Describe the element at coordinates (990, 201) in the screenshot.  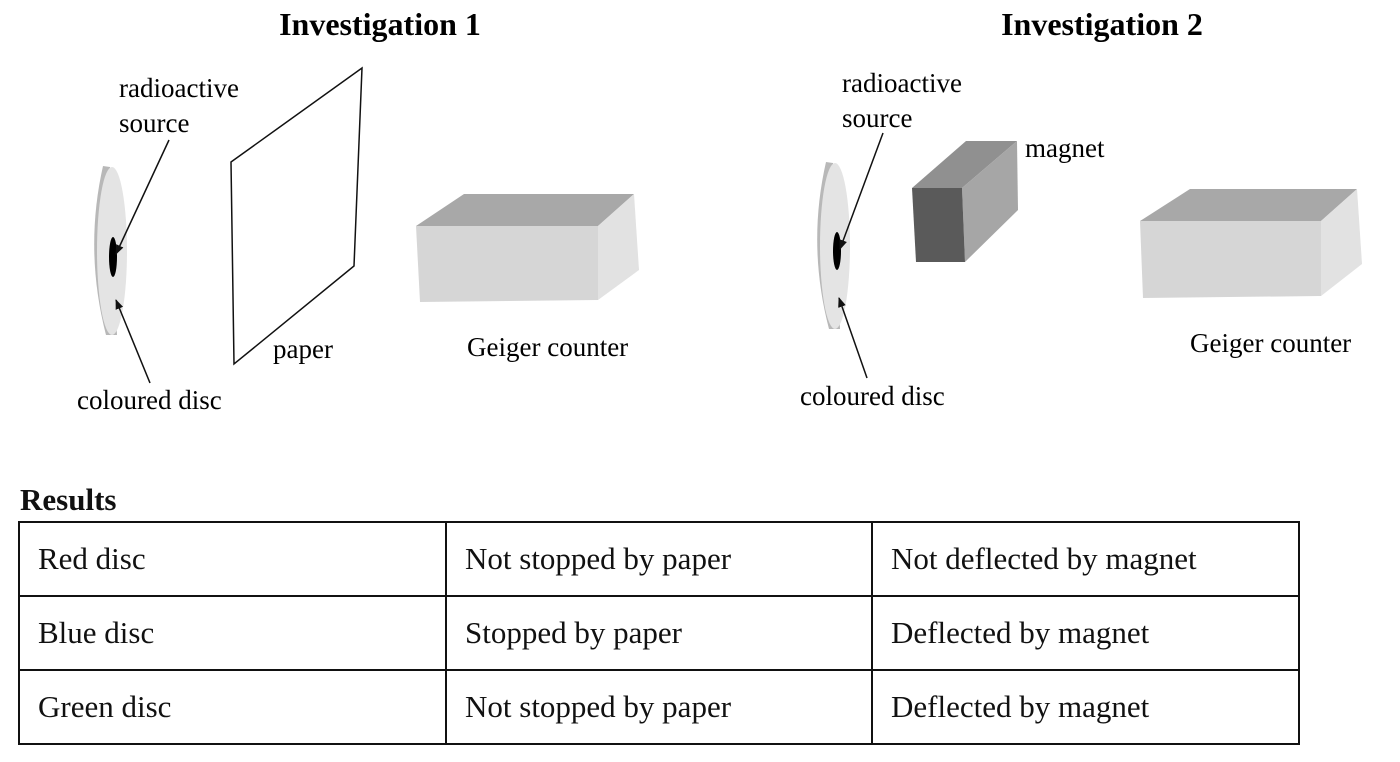
I see `magnet-side` at that location.